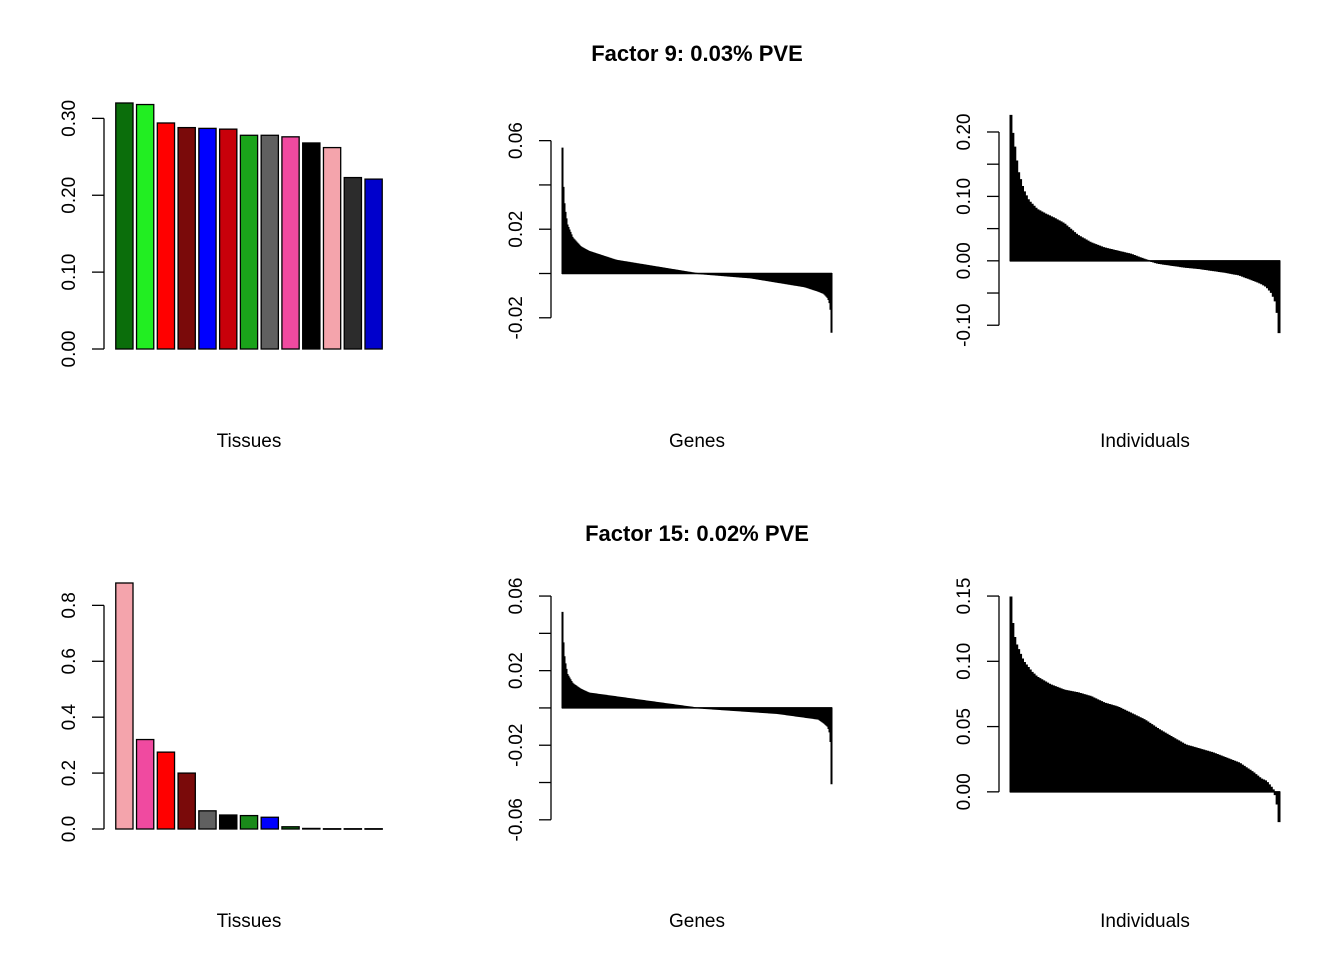 Image resolution: width=1344 pixels, height=960 pixels. Describe the element at coordinates (964, 596) in the screenshot. I see `panel5-y-tick-label-3: 0.15` at that location.